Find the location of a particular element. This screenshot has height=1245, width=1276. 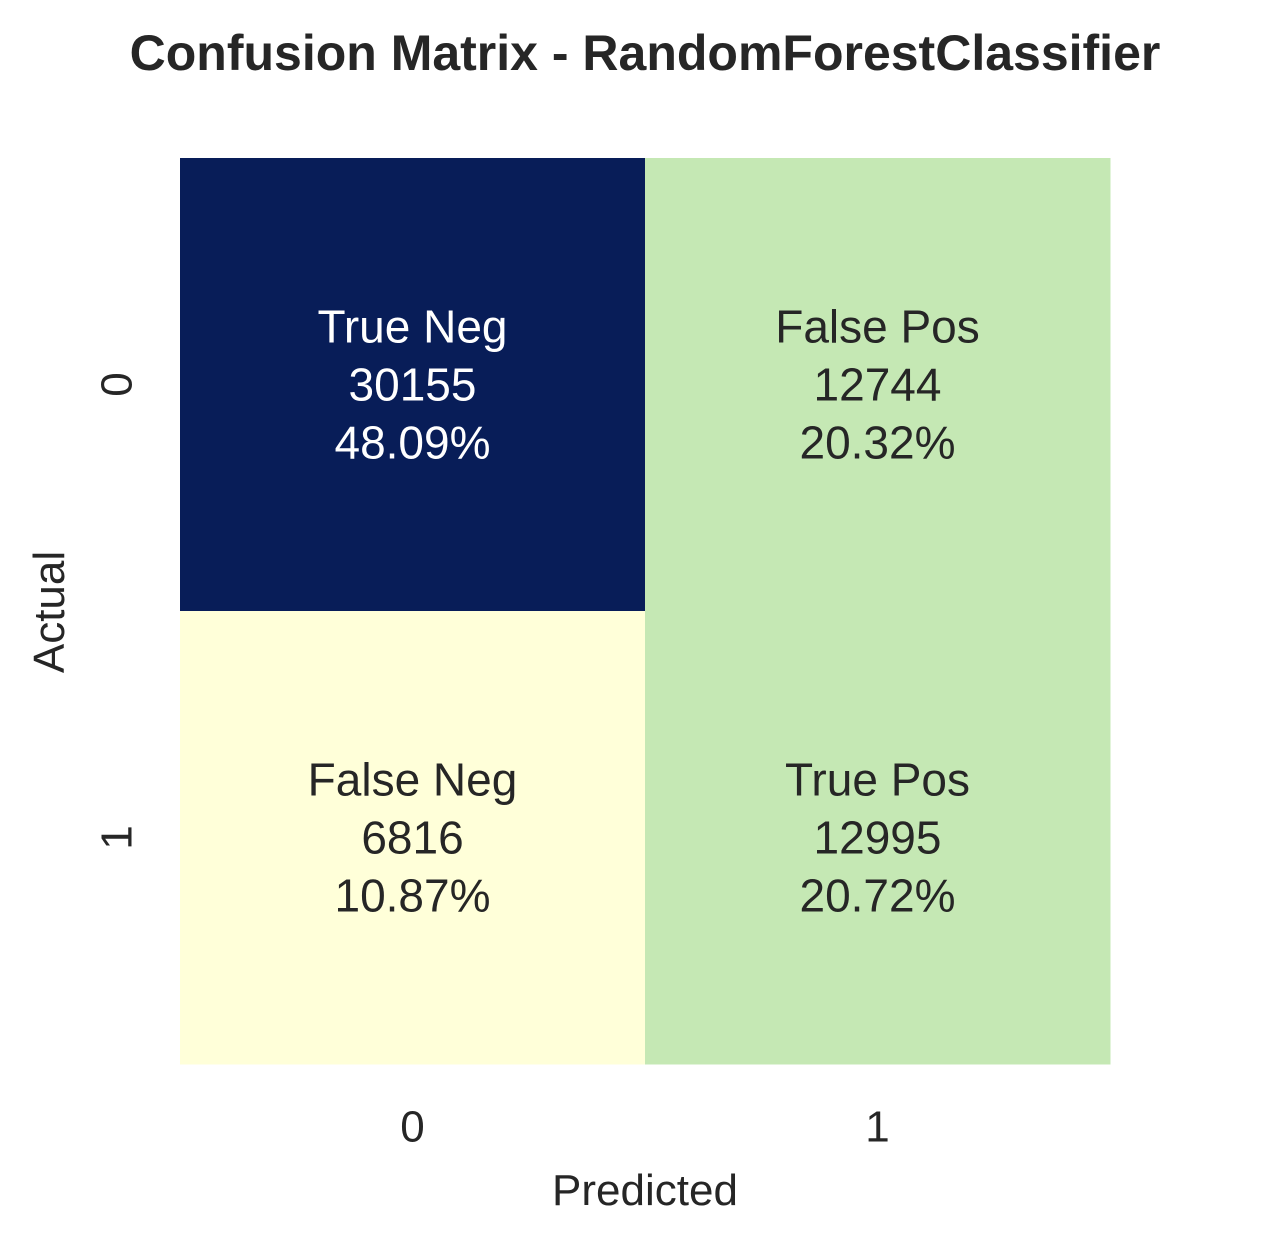

cell-label: True Pos is located at coordinates (877, 780).